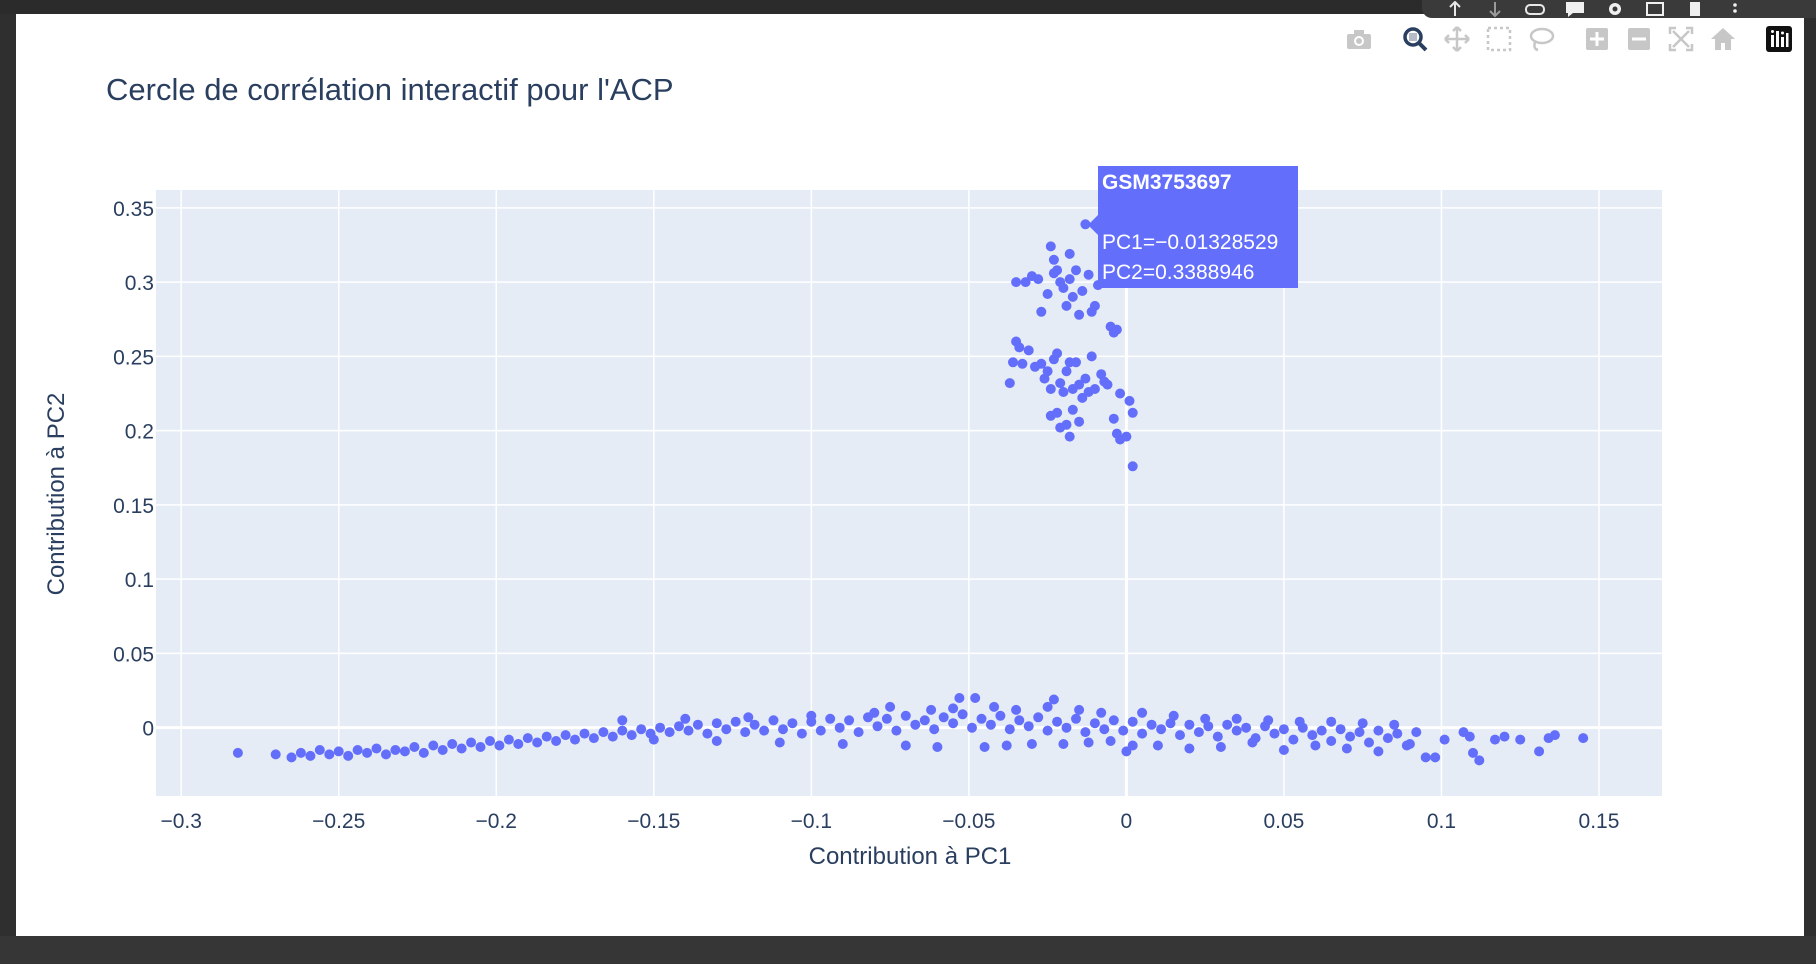 This screenshot has height=964, width=1816. Describe the element at coordinates (1359, 39) in the screenshot. I see `camera-icon` at that location.